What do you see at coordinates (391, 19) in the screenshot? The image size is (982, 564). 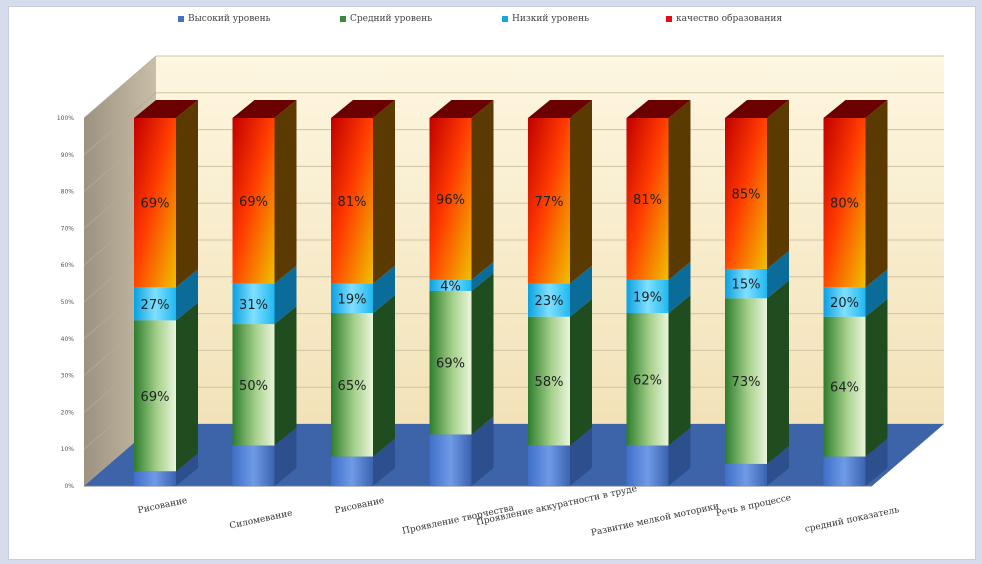 I see `legend-label-medium: Средний уровень` at bounding box center [391, 19].